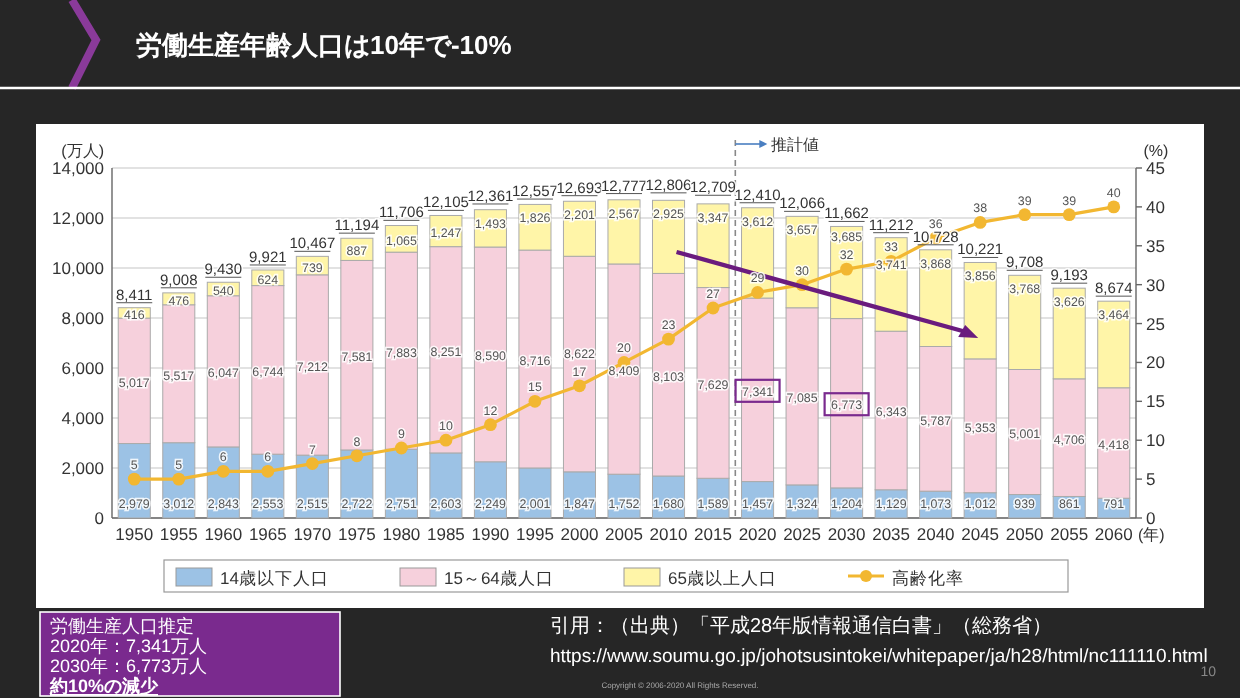 The height and width of the screenshot is (698, 1240). What do you see at coordinates (1156, 440) in the screenshot?
I see `y2-tick-label: 10` at bounding box center [1156, 440].